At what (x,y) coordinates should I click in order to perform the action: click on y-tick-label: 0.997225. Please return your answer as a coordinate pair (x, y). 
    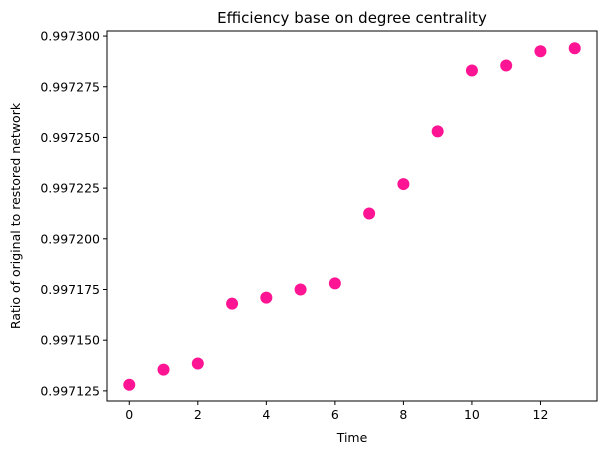
    Looking at the image, I should click on (70, 188).